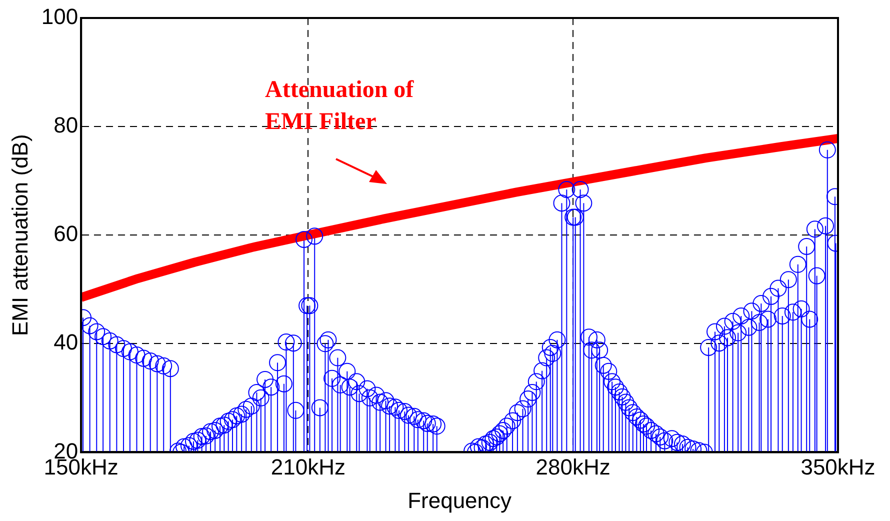 The image size is (890, 521). Describe the element at coordinates (308, 467) in the screenshot. I see `x-tick-label: 210kHz` at that location.